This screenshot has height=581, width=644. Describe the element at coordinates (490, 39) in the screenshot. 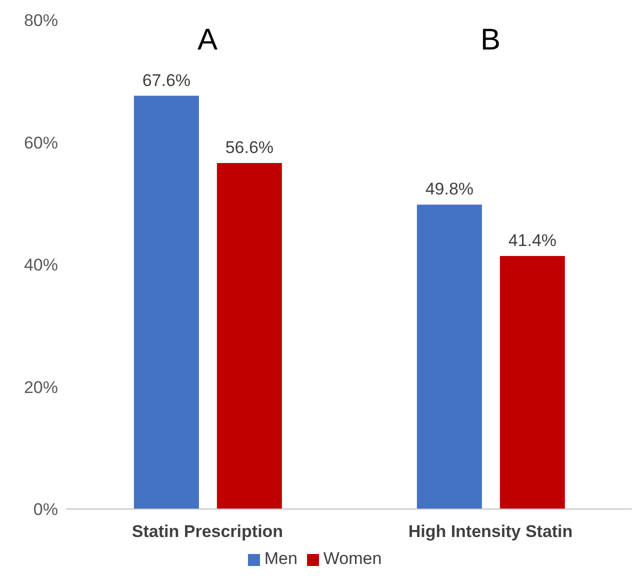

I see `annotation: B` at that location.